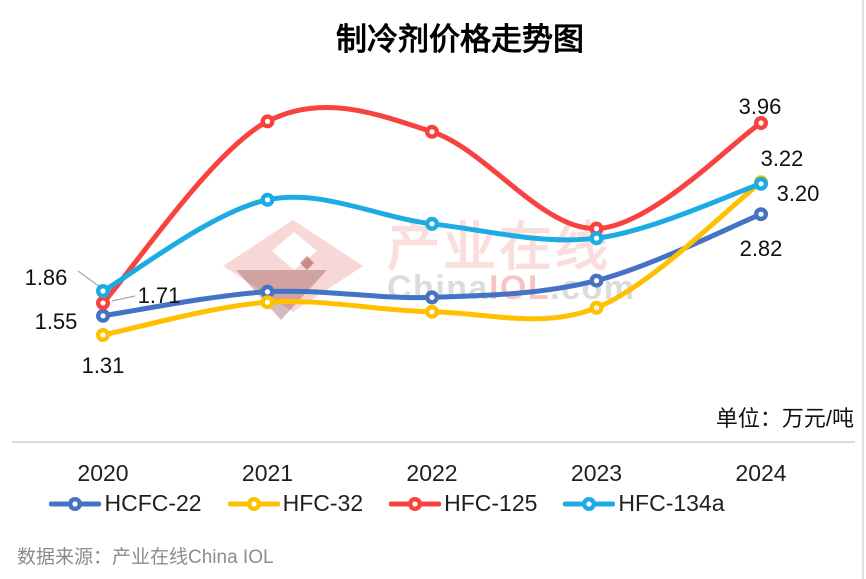 Image resolution: width=866 pixels, height=579 pixels. I want to click on point-value-label: 1.55, so click(56, 321).